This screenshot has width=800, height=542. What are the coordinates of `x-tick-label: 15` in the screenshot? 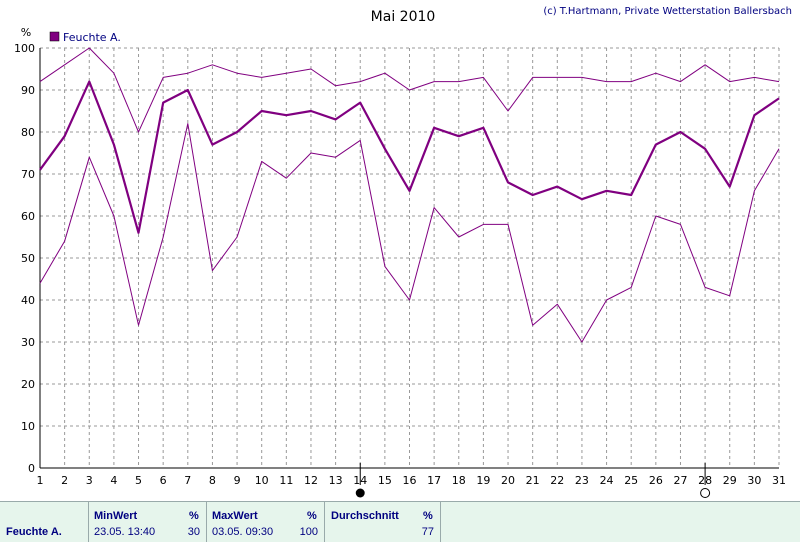 It's located at (385, 480).